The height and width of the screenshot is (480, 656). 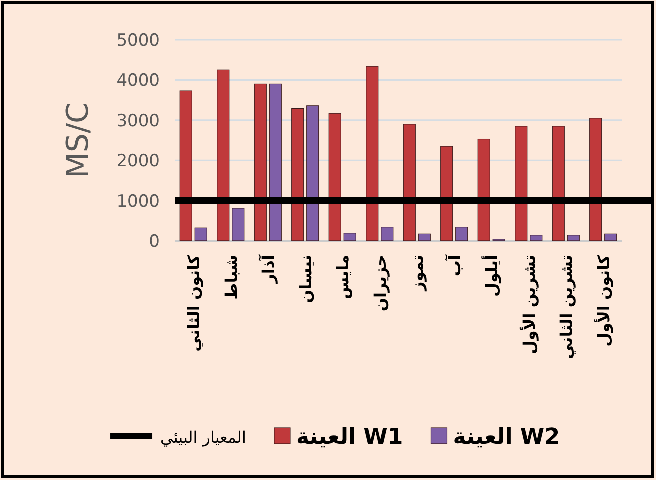 I want to click on x-tick-label: شباط, so click(x=231, y=277).